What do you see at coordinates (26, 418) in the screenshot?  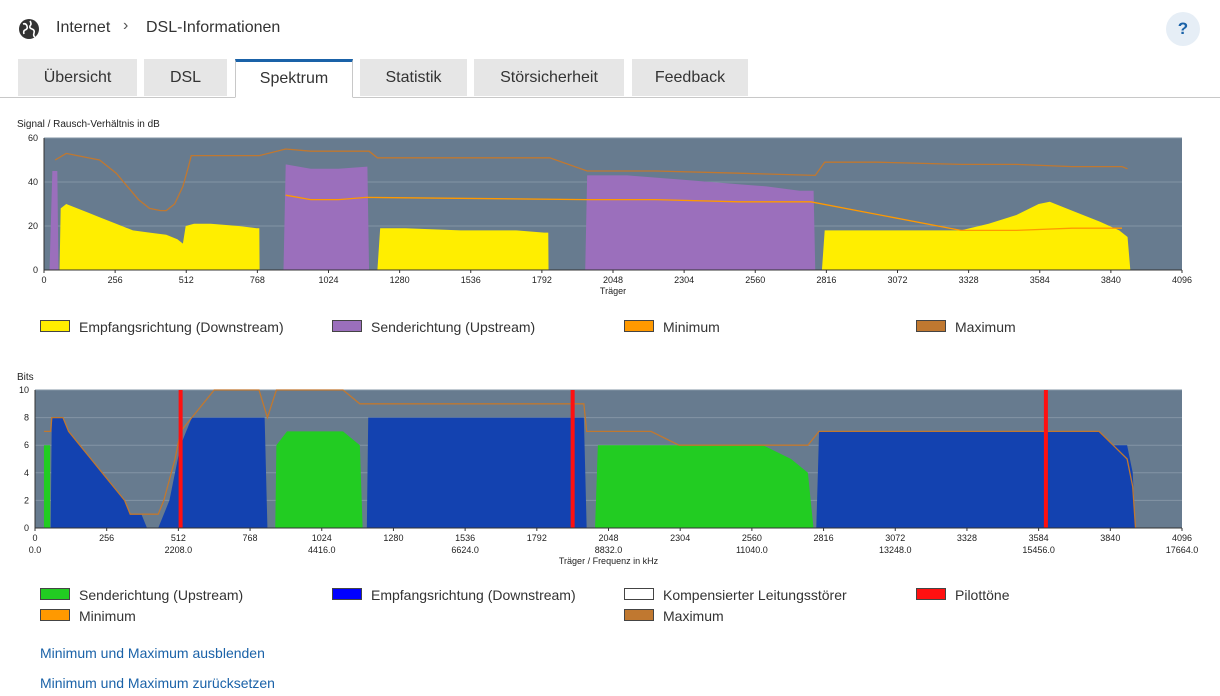 I see `y-tick-label: 8` at bounding box center [26, 418].